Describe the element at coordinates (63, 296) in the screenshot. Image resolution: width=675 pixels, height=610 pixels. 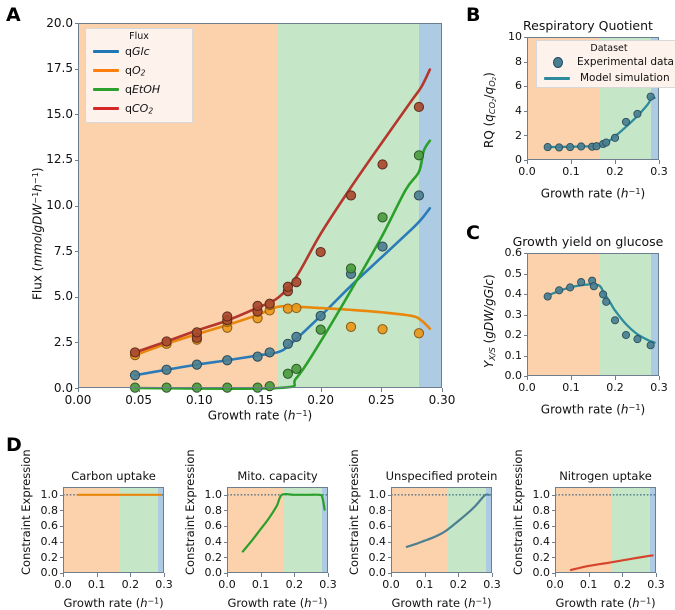
I see `y-tick-label: 5.0` at that location.